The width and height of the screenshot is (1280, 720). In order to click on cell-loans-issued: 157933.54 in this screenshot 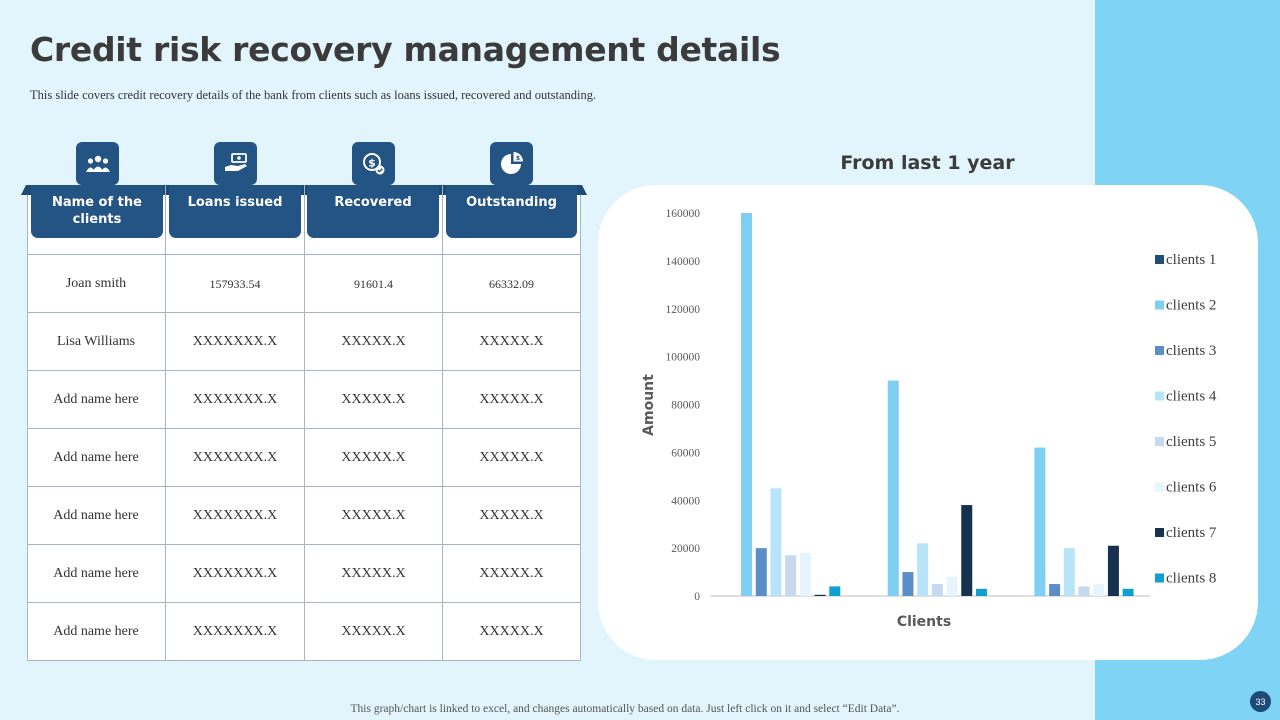, I will do `click(235, 283)`.